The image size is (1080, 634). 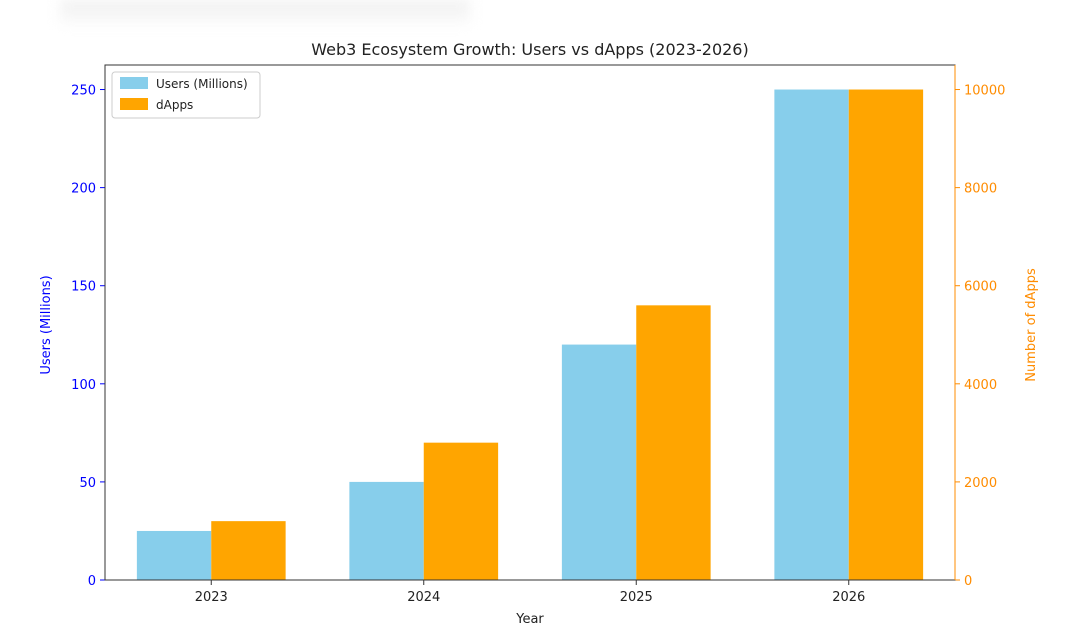 I want to click on bar-users-2023, so click(x=174, y=555).